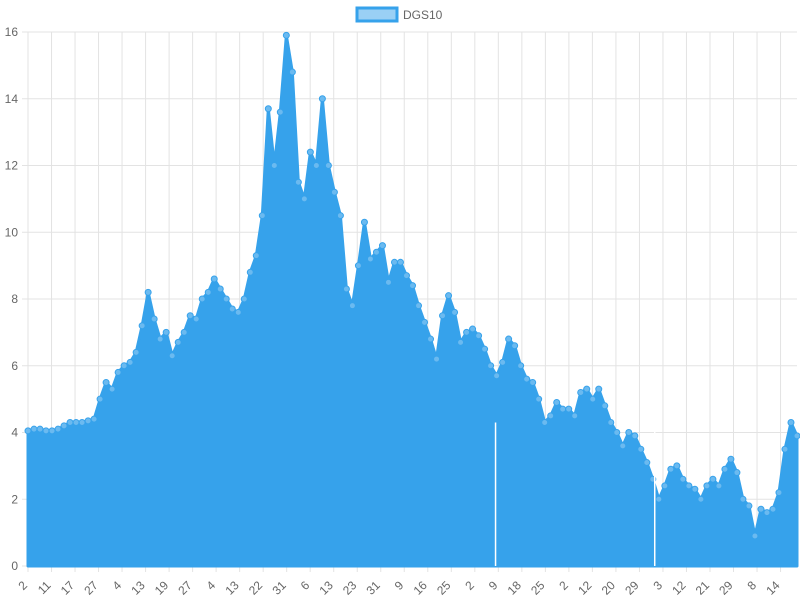 This screenshot has height=600, width=800. Describe the element at coordinates (256, 588) in the screenshot. I see `x-tick-label: 22` at that location.